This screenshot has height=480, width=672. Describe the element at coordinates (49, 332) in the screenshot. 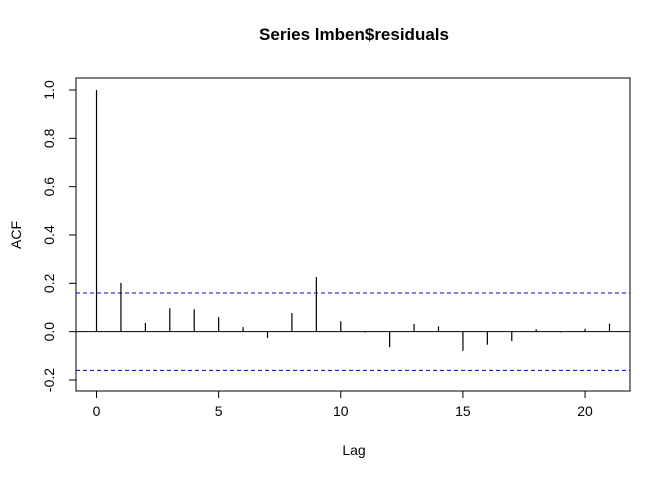

I see `y-tick-label-1: 0.0` at that location.